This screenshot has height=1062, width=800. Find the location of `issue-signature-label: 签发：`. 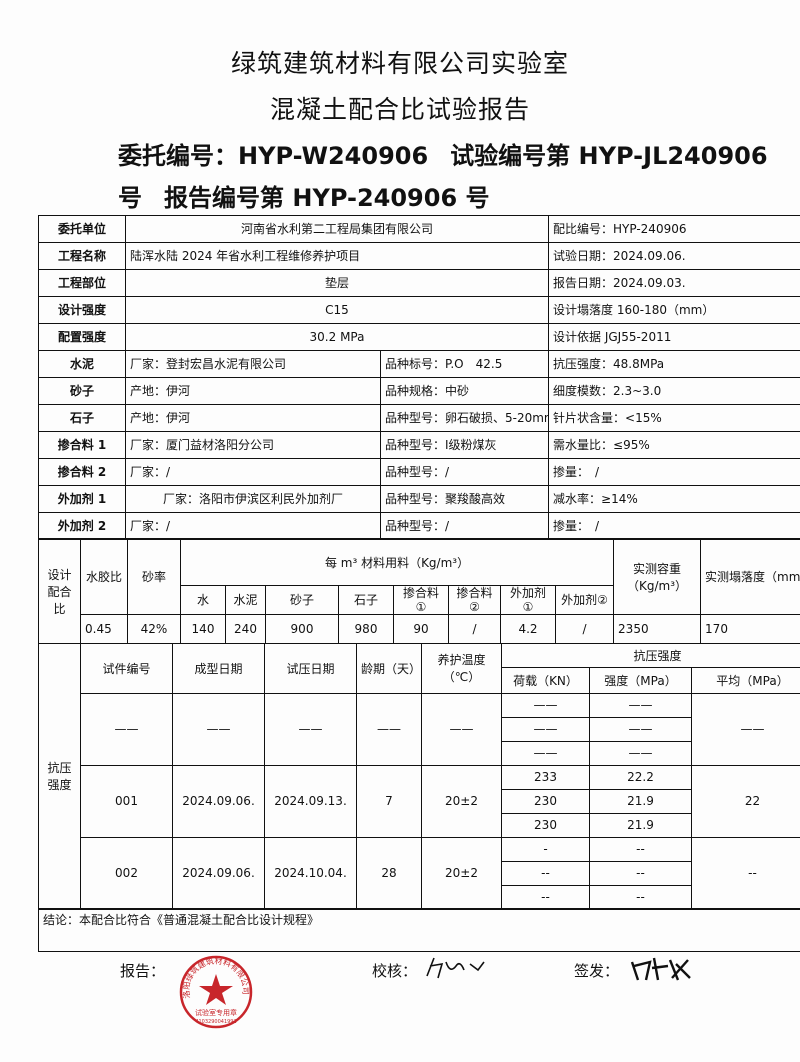

issue-signature-label: 签发： is located at coordinates (597, 971).